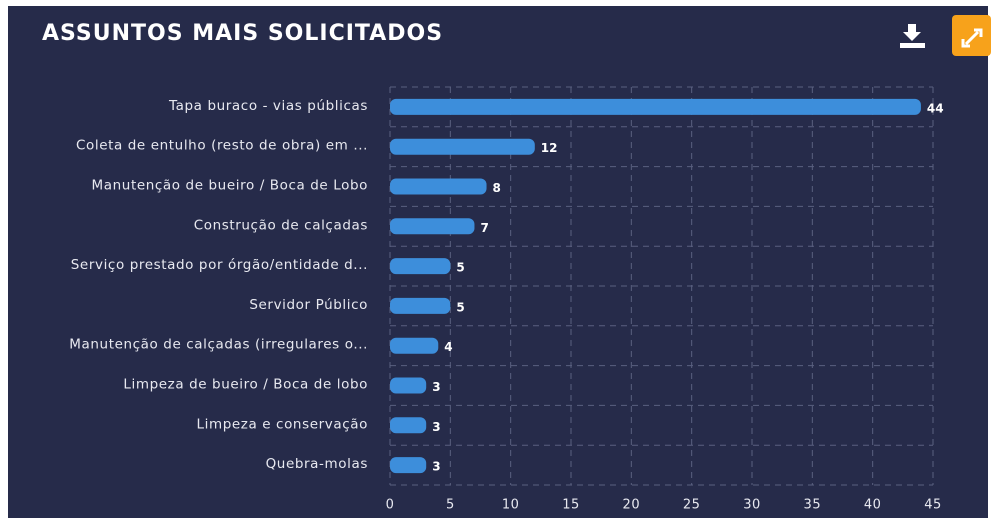 The height and width of the screenshot is (522, 991). Describe the element at coordinates (448, 347) in the screenshot. I see `value-label: 4` at that location.